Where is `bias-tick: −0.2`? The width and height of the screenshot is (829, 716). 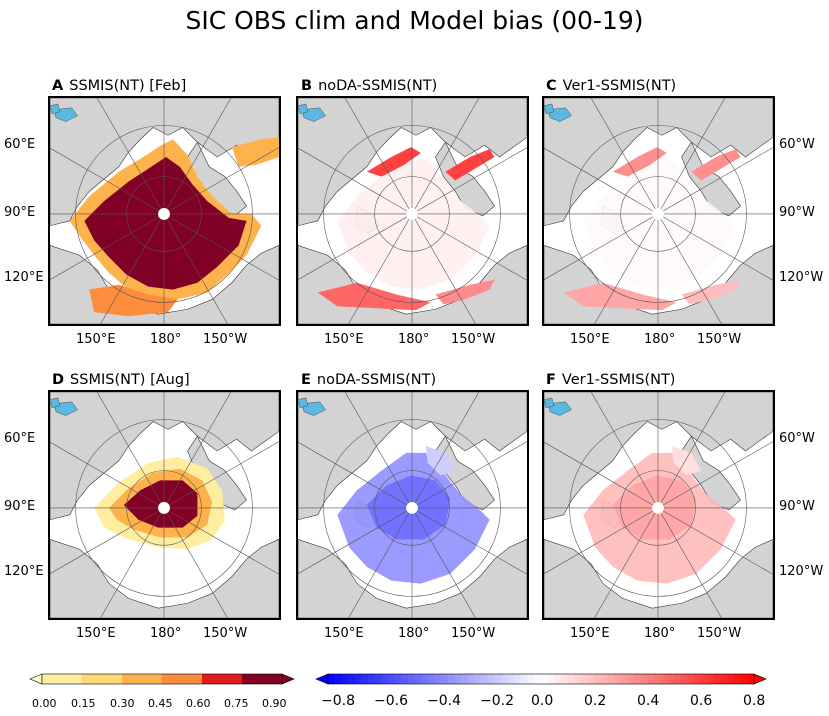 bias-tick: −0.2 is located at coordinates (497, 701).